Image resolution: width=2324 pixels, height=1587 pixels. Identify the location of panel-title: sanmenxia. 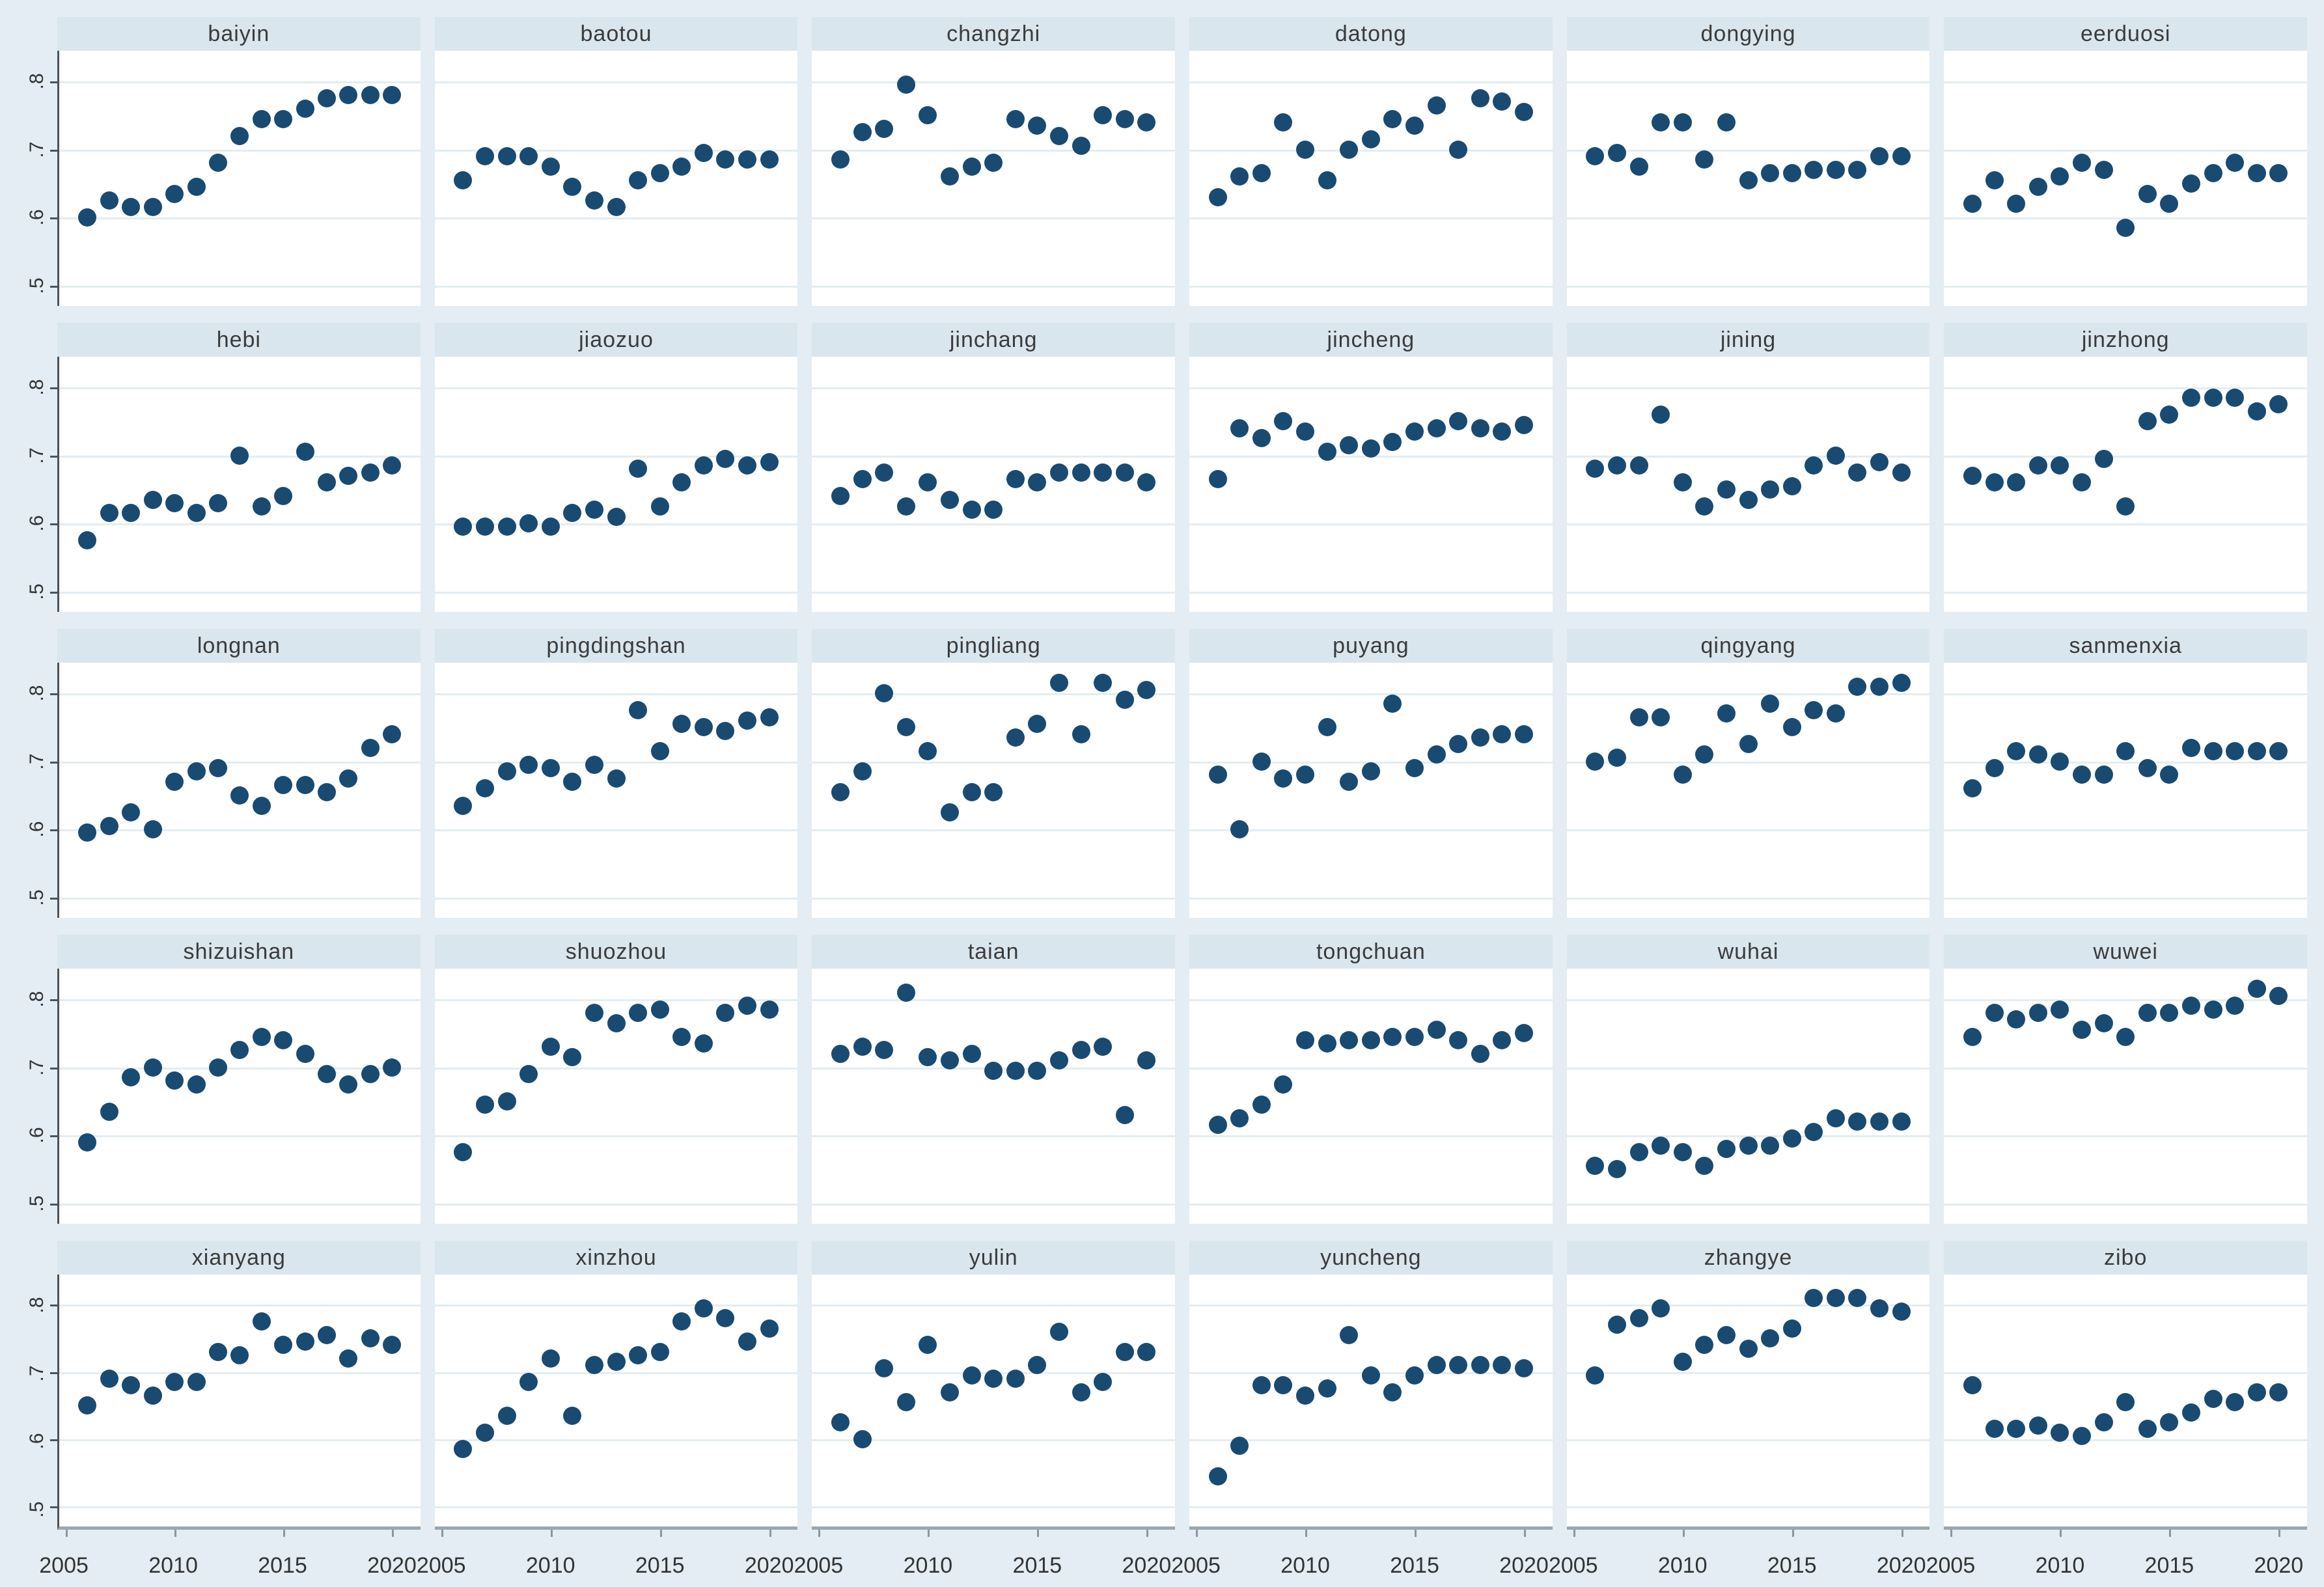
(2125, 645).